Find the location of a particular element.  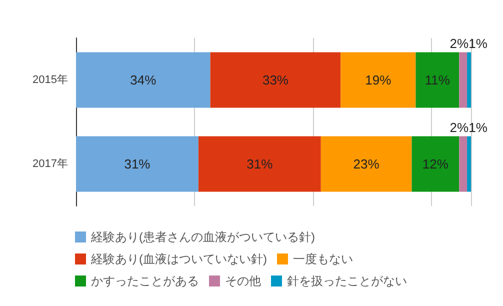

legend-label: 針を扱ったことがない is located at coordinates (347, 281).